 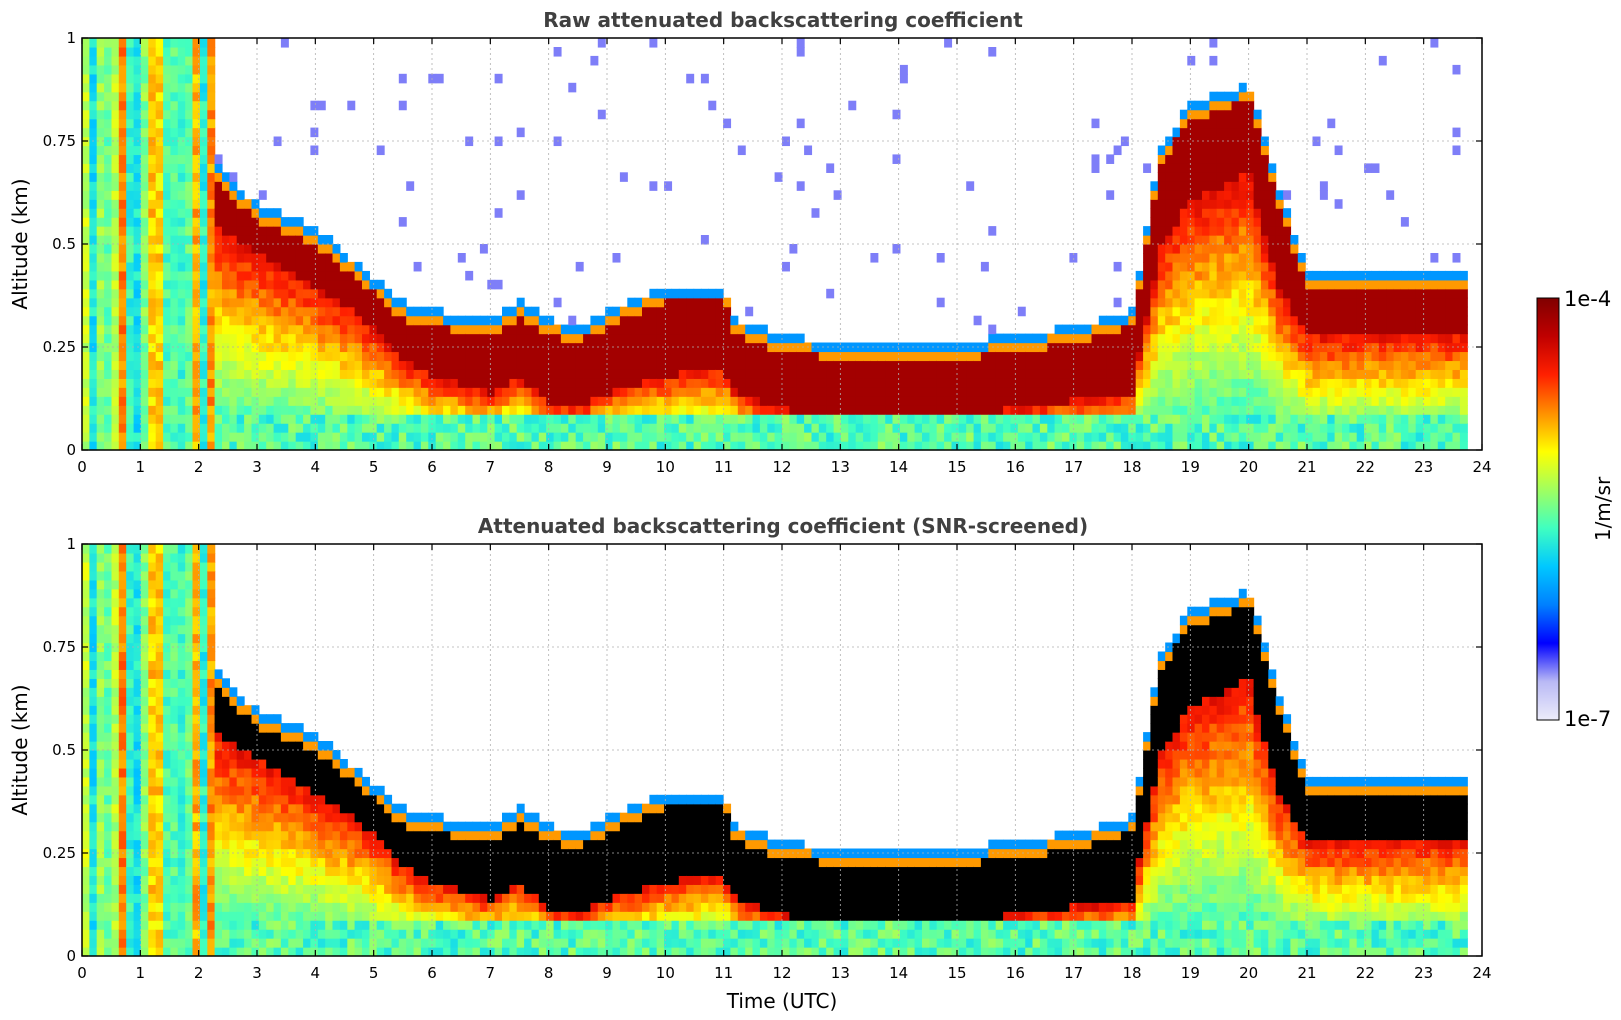 I want to click on x-tick-label: 13, so click(x=840, y=467).